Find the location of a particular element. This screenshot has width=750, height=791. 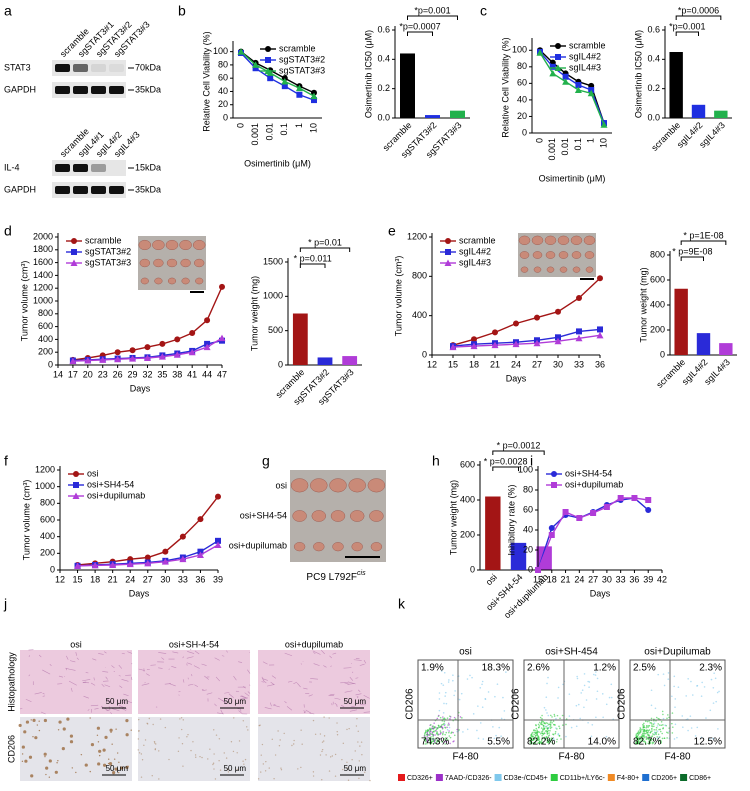

y-tick-label: 40 is located at coordinates (528, 529).